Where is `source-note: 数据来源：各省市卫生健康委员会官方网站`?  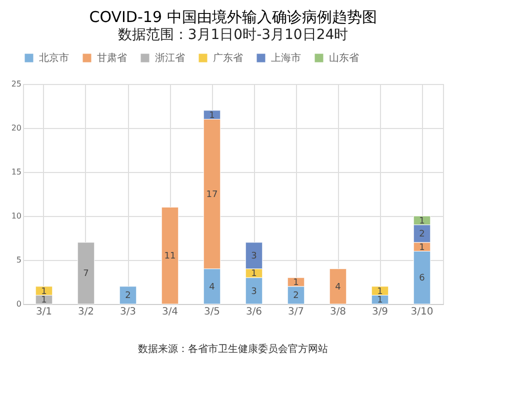 source-note: 数据来源：各省市卫生健康委员会官方网站 is located at coordinates (233, 349).